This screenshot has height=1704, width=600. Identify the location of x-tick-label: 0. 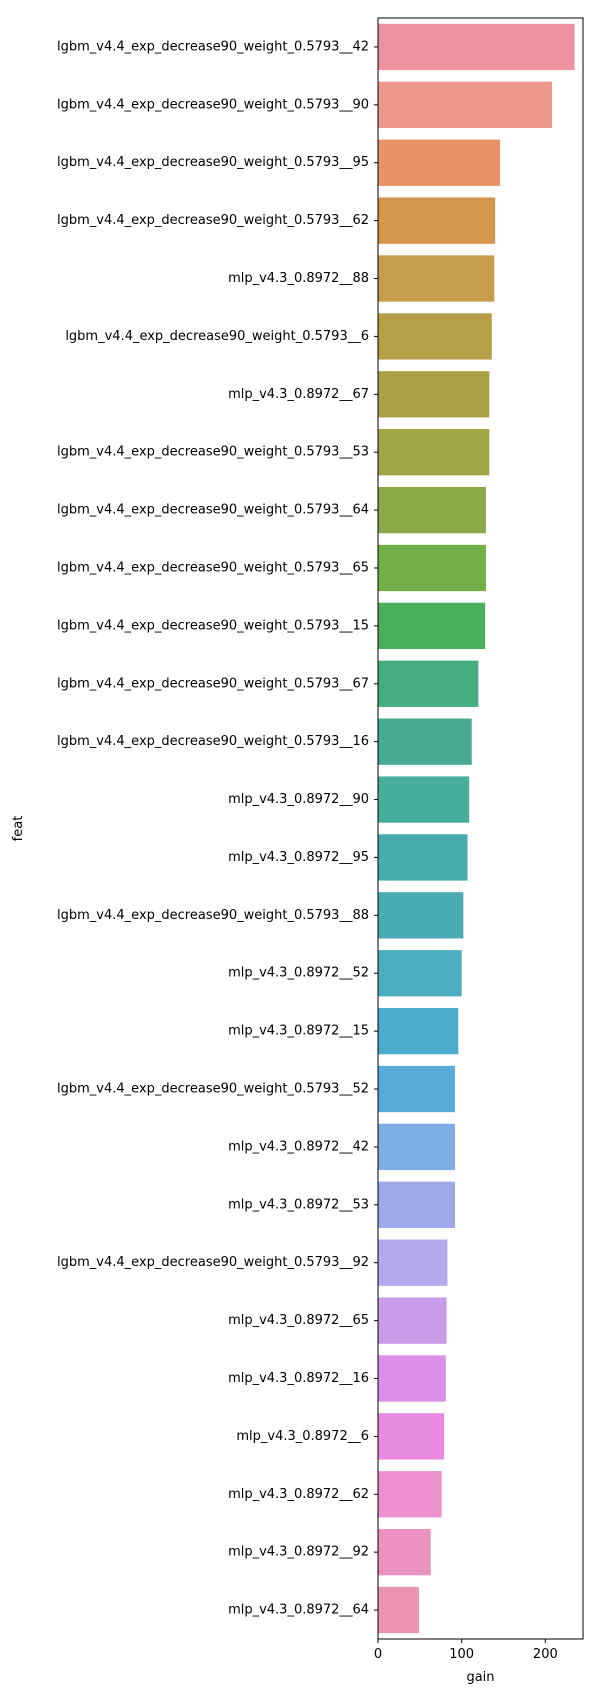
(378, 1654).